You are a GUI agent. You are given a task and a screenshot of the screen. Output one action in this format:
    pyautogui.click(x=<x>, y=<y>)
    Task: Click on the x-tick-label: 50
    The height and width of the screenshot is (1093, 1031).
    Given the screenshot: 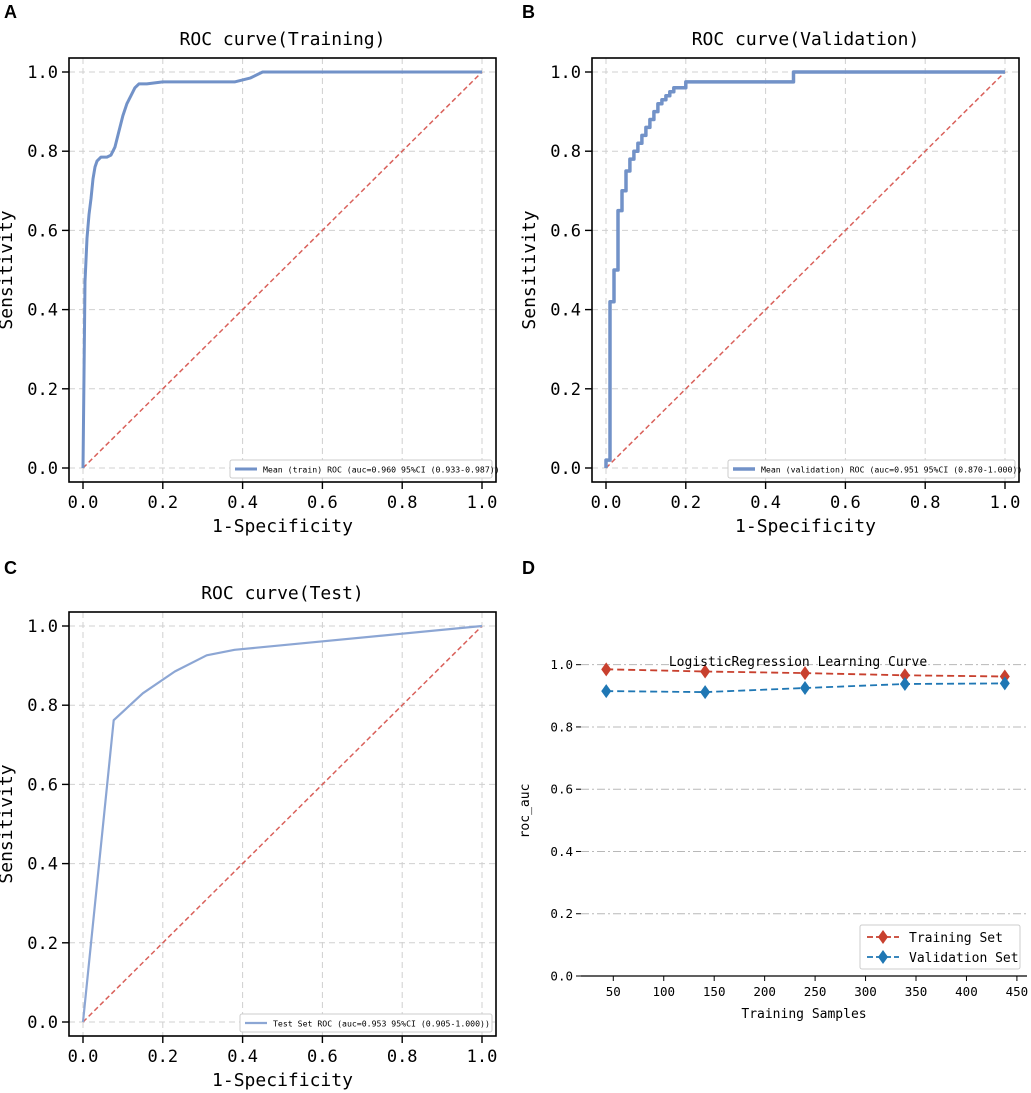 What is the action you would take?
    pyautogui.click(x=613, y=991)
    